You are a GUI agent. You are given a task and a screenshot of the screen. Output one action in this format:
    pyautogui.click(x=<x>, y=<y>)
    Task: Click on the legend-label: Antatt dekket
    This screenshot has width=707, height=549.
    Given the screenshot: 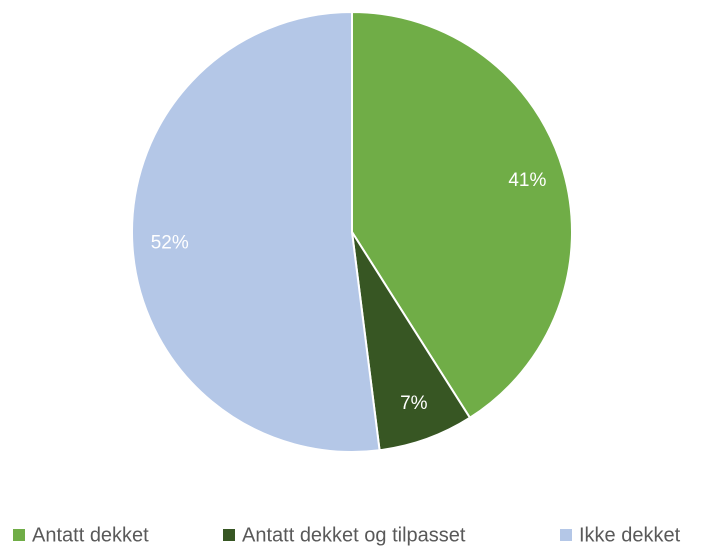 What is the action you would take?
    pyautogui.click(x=90, y=535)
    